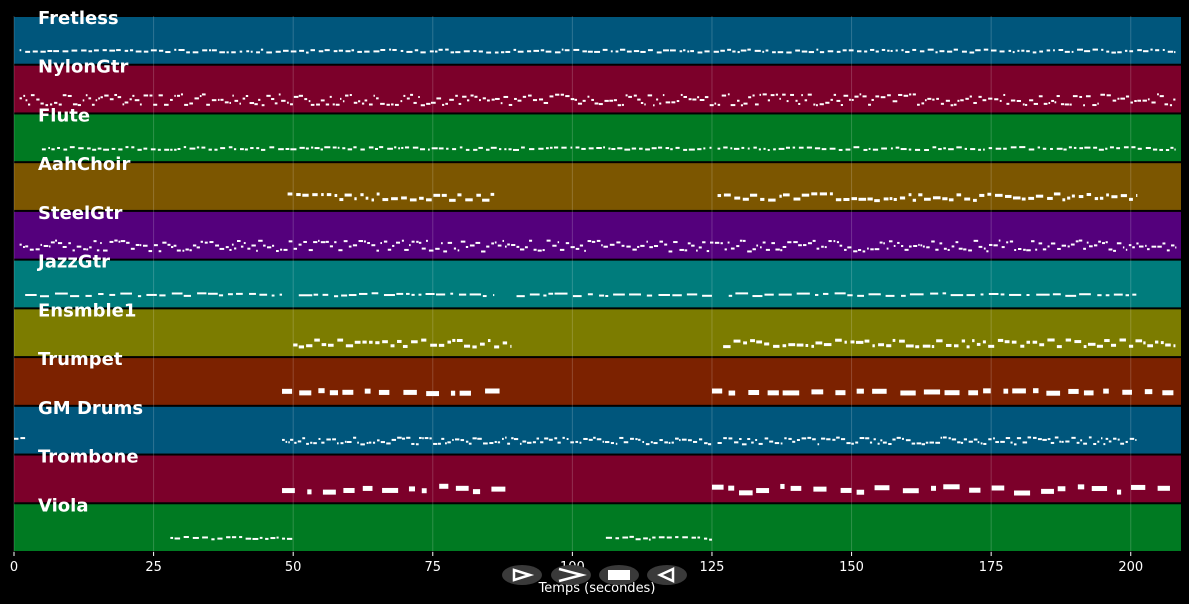  I want to click on play-button, so click(522, 575).